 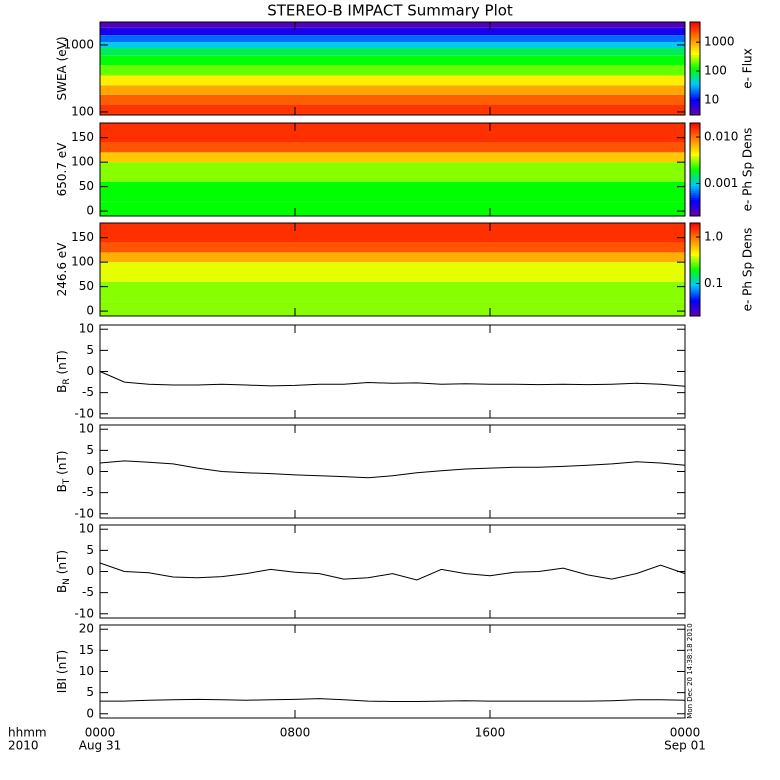 I want to click on y-tick-label: 5, so click(x=90, y=550).